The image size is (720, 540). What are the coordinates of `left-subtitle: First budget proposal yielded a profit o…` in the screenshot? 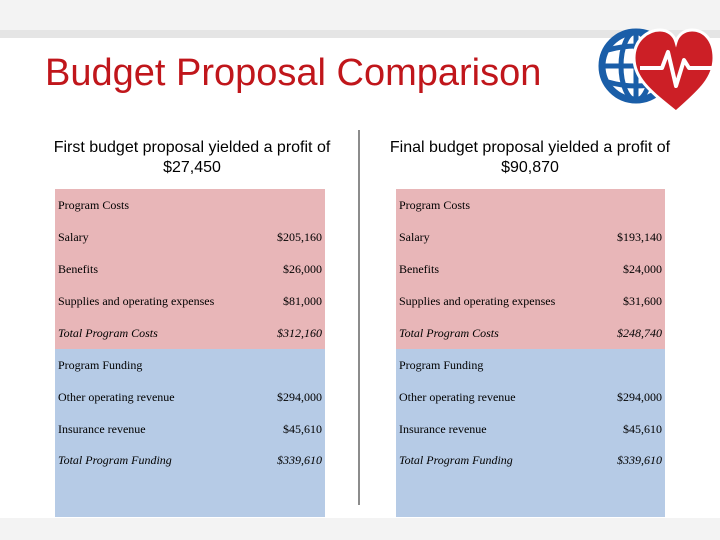 It's located at (192, 157).